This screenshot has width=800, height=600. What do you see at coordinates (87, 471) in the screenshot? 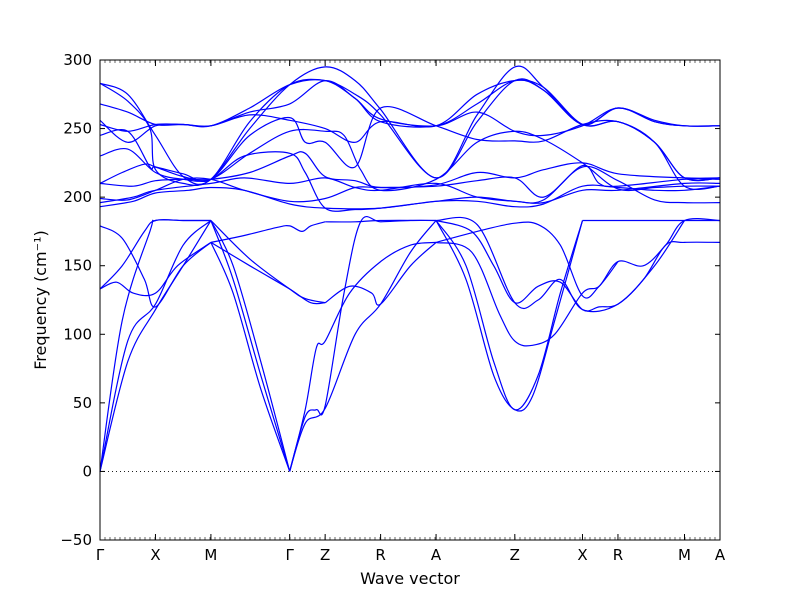
I see `y-tick-label: 0` at bounding box center [87, 471].